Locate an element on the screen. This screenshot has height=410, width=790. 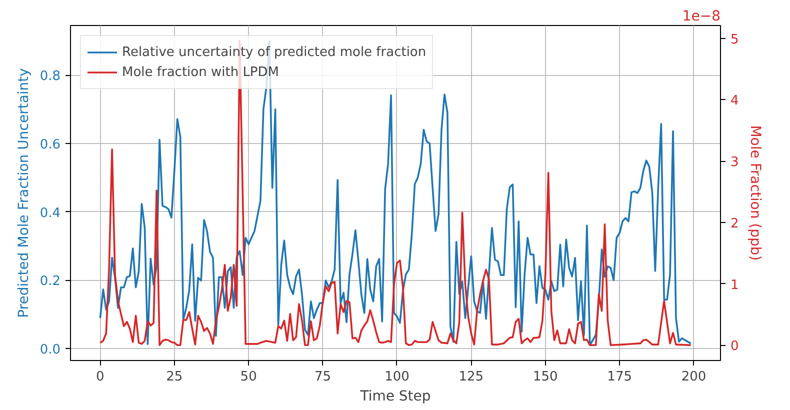
x-tick-label: 75 is located at coordinates (323, 377).